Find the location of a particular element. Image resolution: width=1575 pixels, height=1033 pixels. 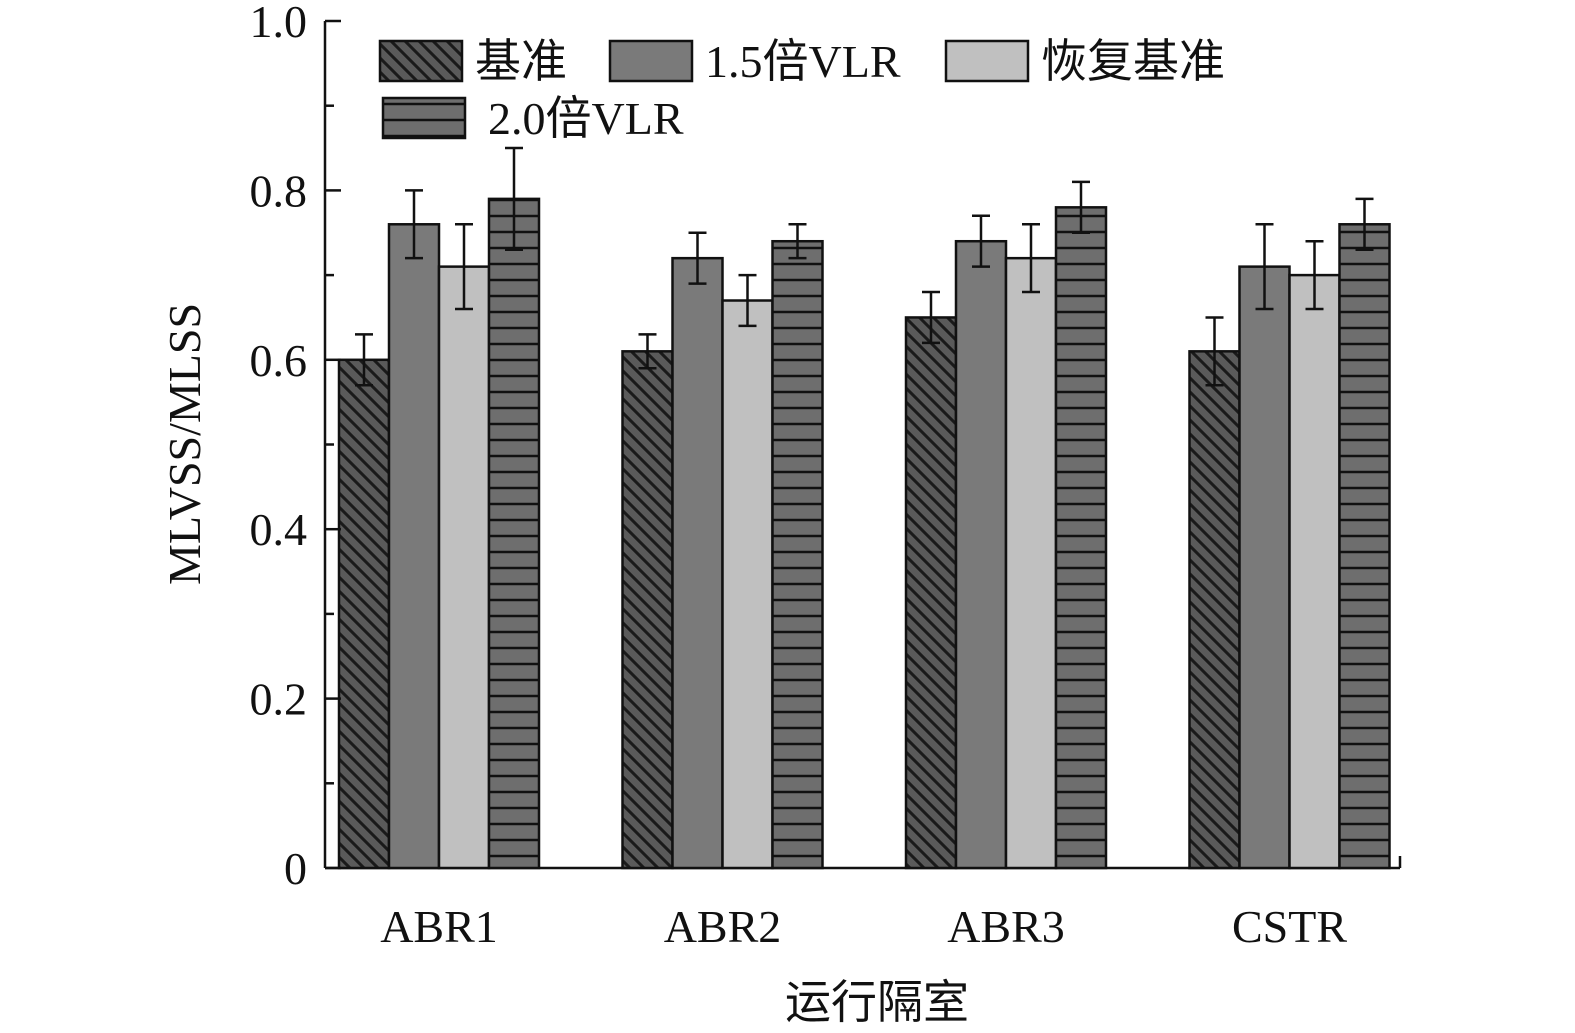

y-tick-label: 0.8 is located at coordinates (279, 190).